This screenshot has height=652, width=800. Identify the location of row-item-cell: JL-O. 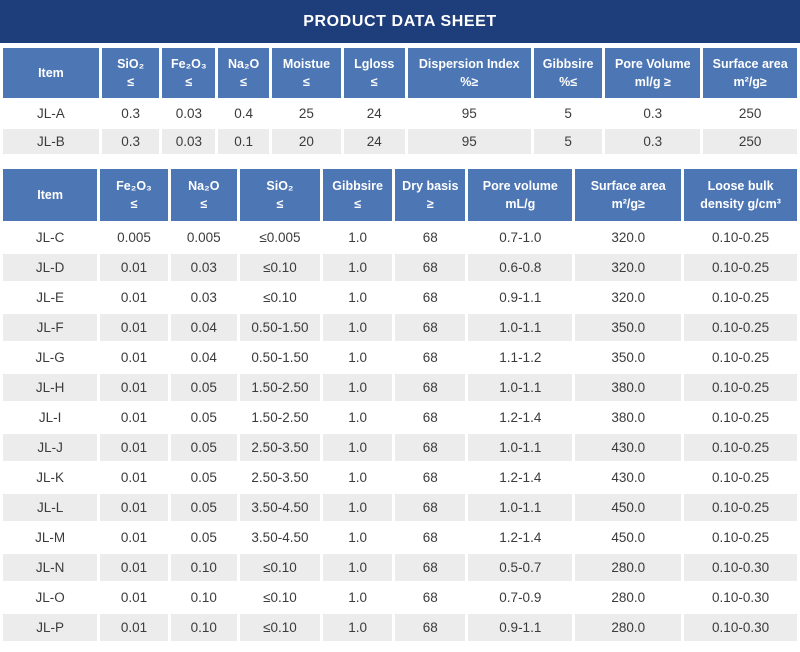
(50, 597).